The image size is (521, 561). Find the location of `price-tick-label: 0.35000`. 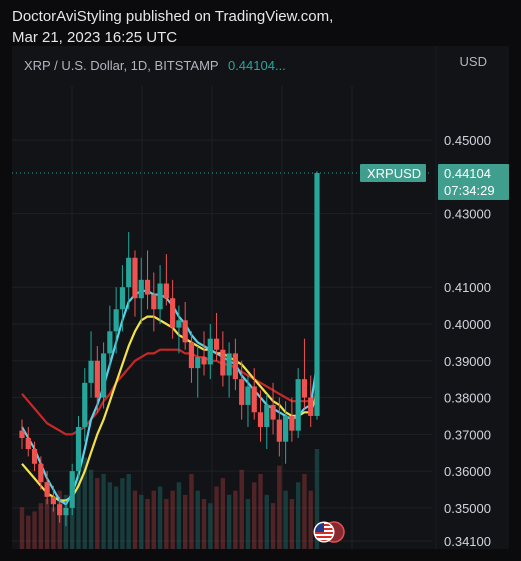

price-tick-label: 0.35000 is located at coordinates (467, 508).